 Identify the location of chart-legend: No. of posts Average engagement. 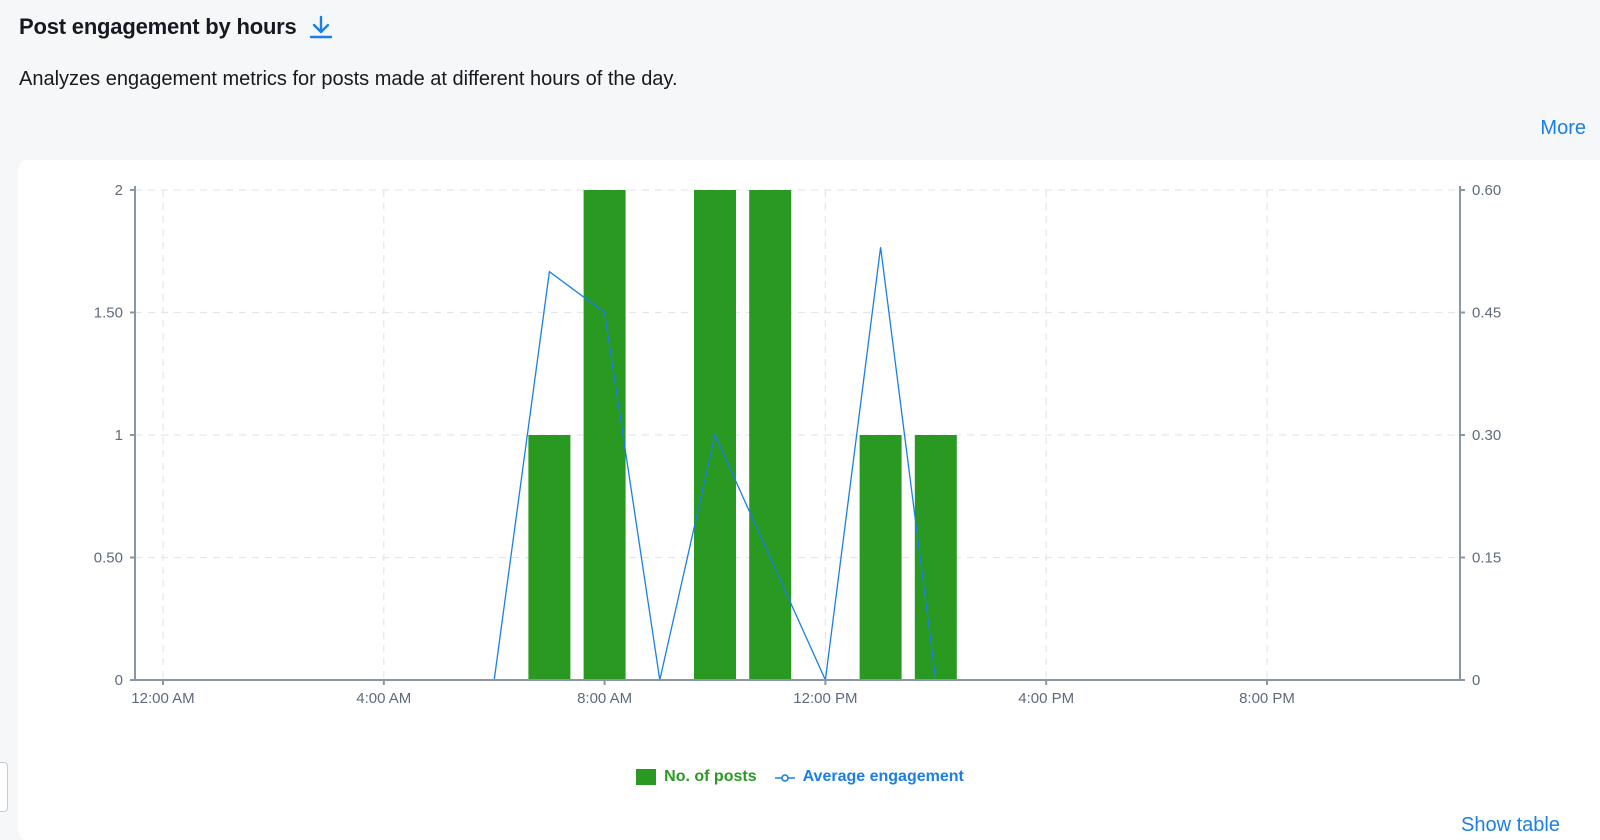
(800, 777).